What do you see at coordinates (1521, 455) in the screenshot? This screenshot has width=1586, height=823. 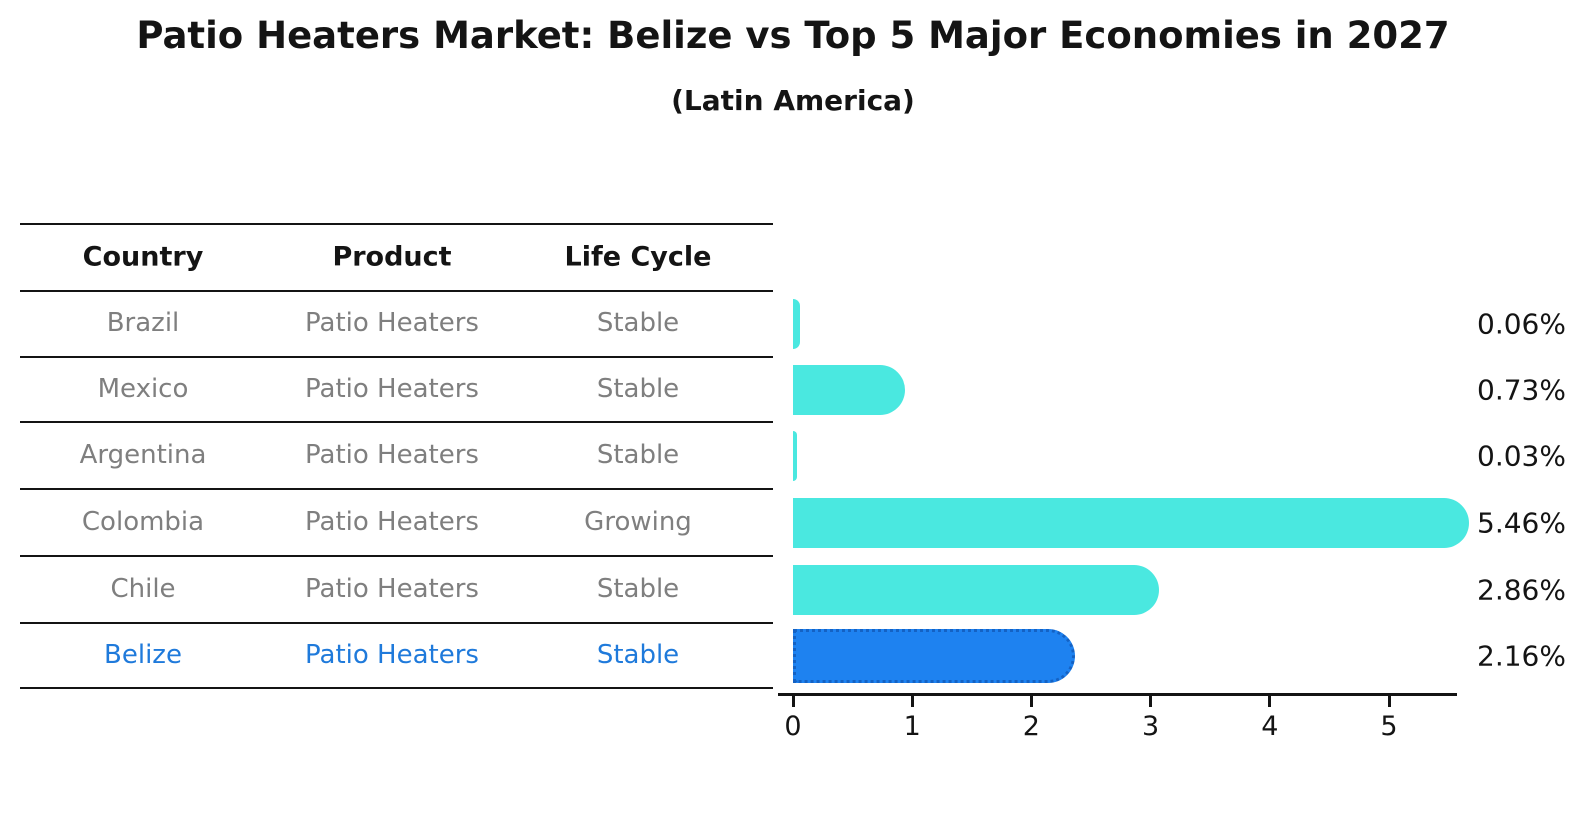 I see `value-label-argentina: 0.03%` at bounding box center [1521, 455].